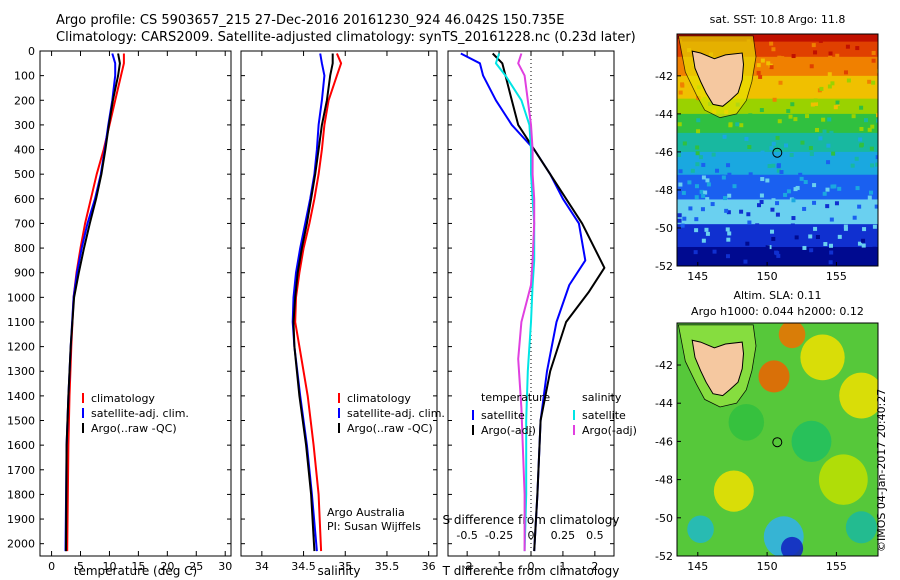 Image resolution: width=900 pixels, height=580 pixels. Describe the element at coordinates (531, 566) in the screenshot. I see `difference-xtick-label: 0` at that location.